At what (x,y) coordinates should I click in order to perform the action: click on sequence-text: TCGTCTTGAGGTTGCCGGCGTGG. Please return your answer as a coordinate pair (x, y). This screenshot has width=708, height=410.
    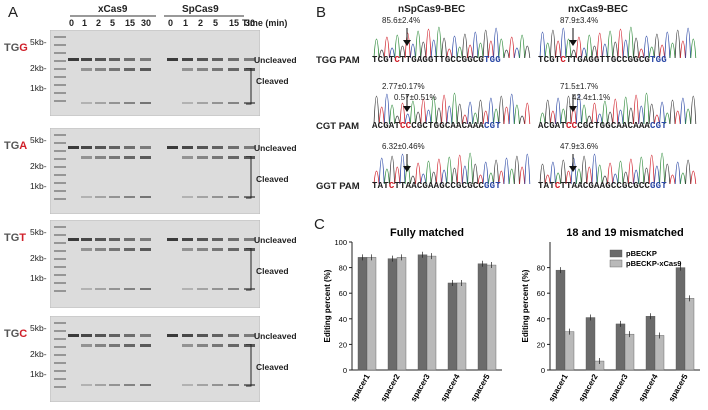
    Looking at the image, I should click on (436, 60).